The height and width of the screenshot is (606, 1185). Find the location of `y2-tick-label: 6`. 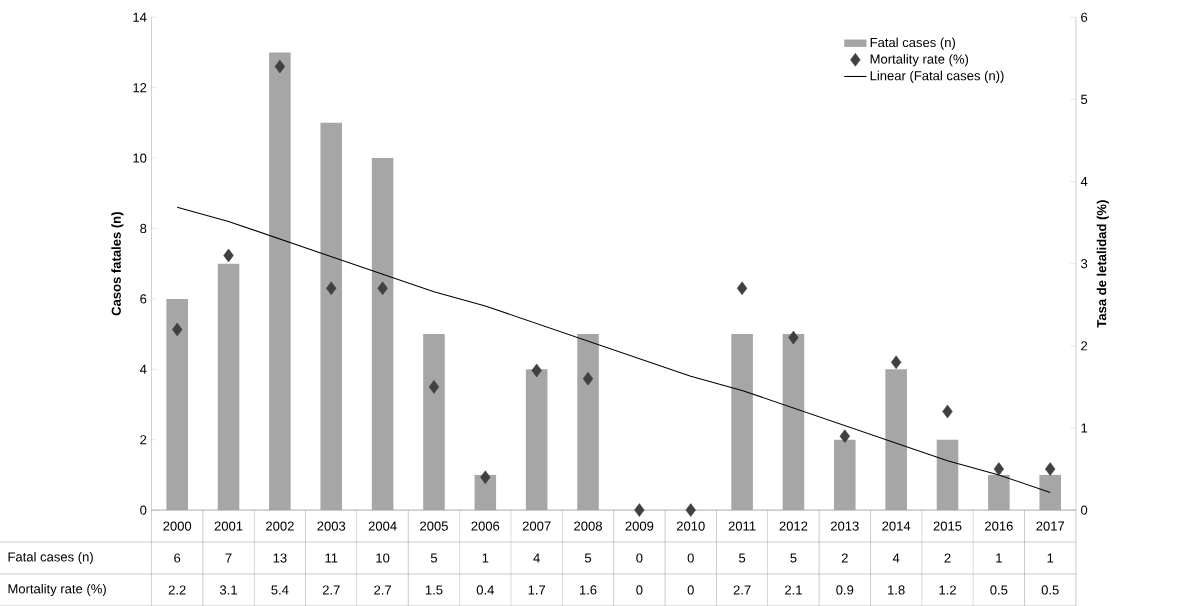

y2-tick-label: 6 is located at coordinates (1084, 17).